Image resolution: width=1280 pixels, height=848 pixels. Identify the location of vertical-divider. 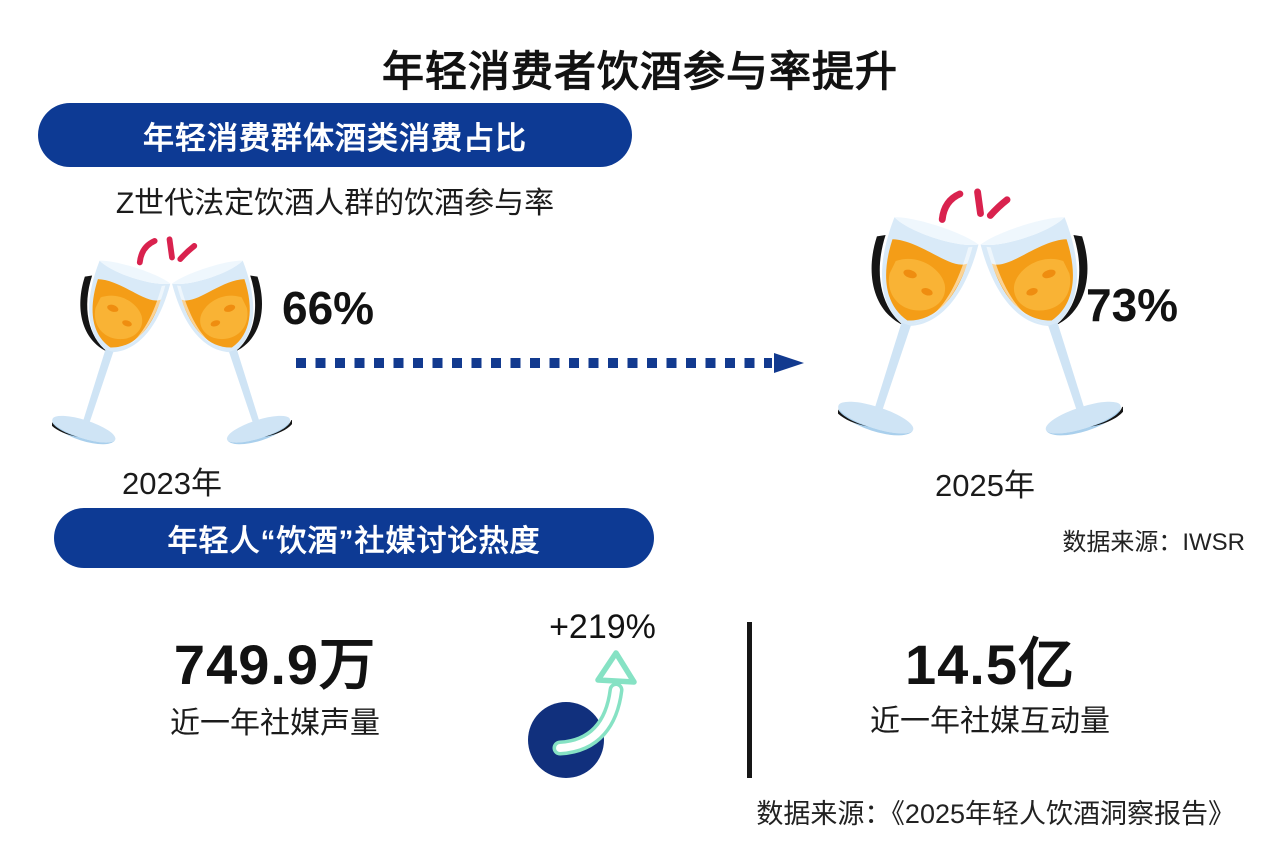
(749, 700).